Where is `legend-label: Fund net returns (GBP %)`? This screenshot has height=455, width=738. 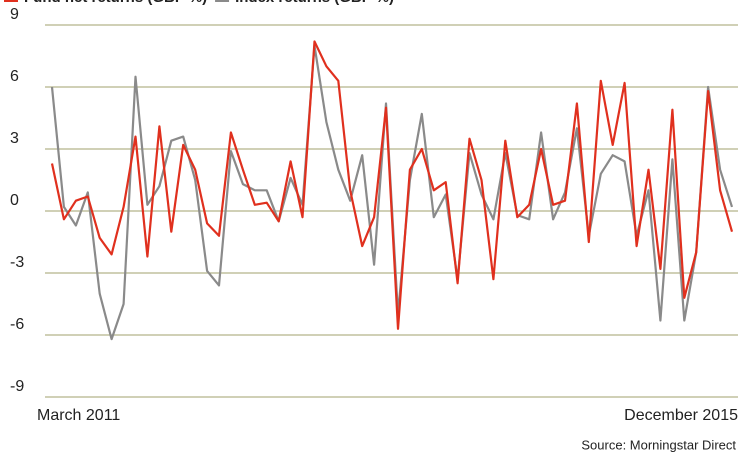
legend-label: Fund net returns (GBP %) is located at coordinates (115, 3).